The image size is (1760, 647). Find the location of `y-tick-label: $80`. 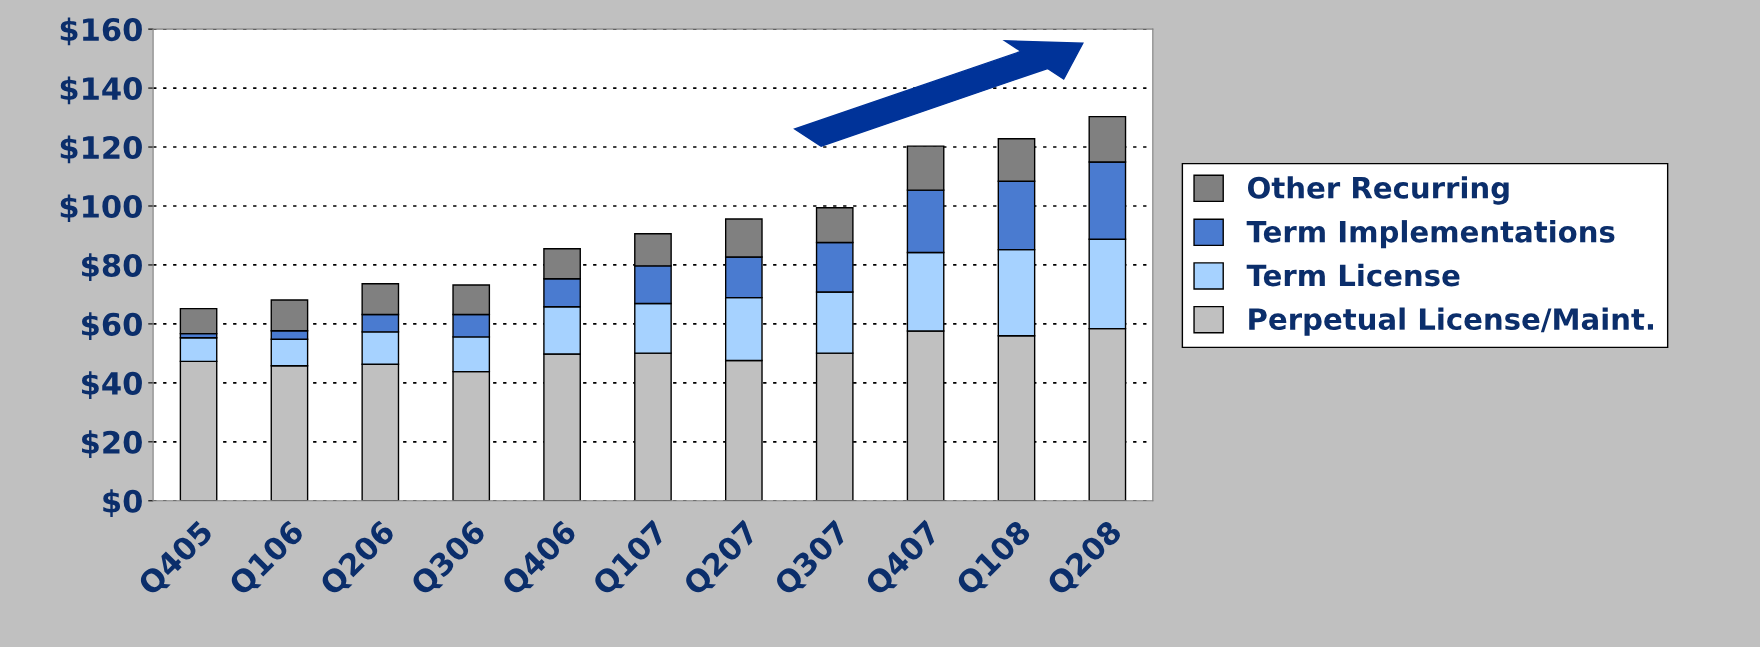

y-tick-label: $80 is located at coordinates (112, 267).